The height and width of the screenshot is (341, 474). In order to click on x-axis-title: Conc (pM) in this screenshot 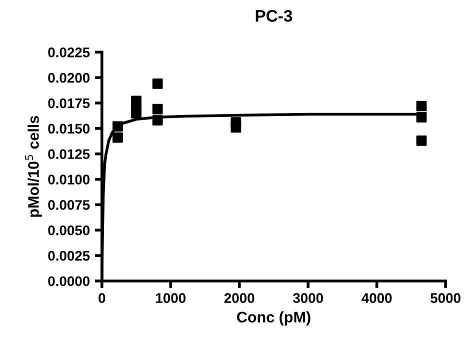, I will do `click(273, 318)`.